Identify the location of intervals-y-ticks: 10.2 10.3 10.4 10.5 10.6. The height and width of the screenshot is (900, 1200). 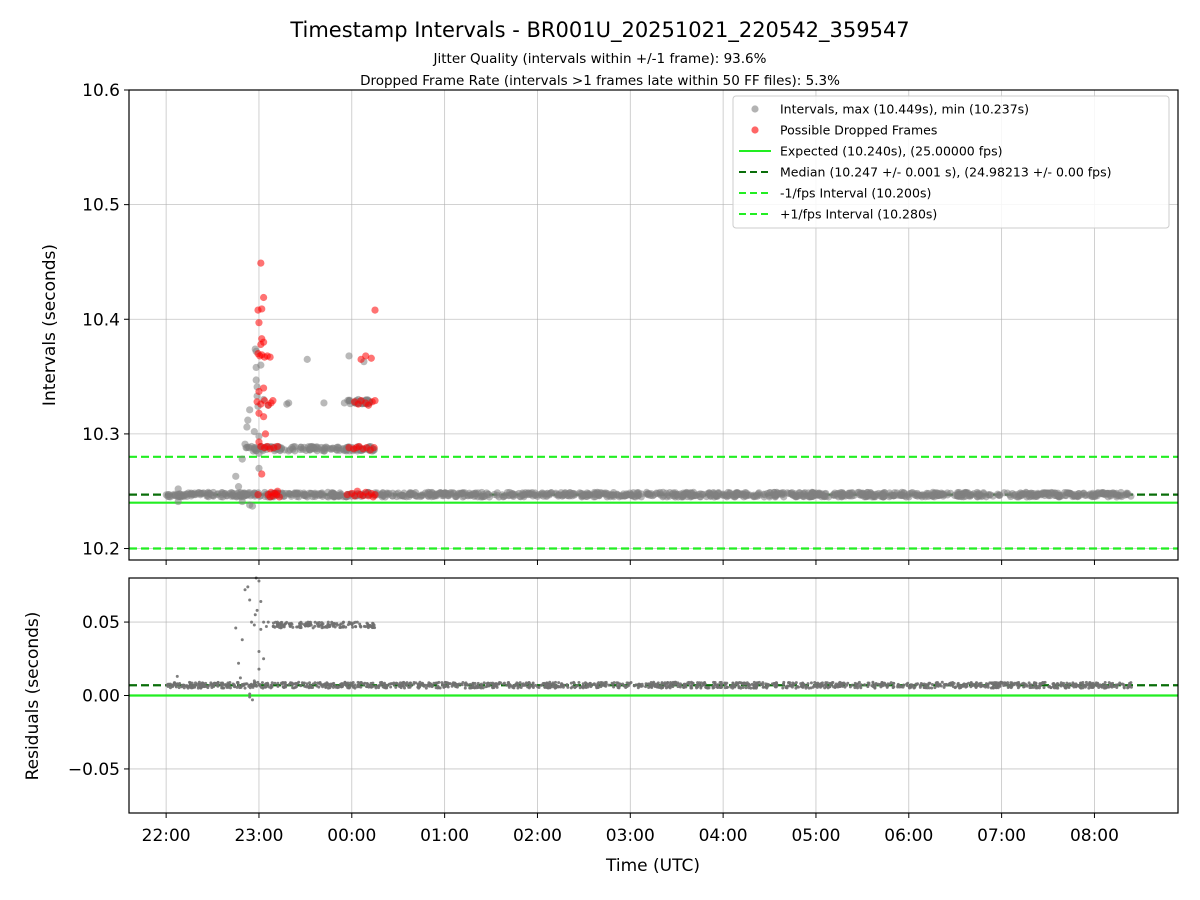
(105, 320).